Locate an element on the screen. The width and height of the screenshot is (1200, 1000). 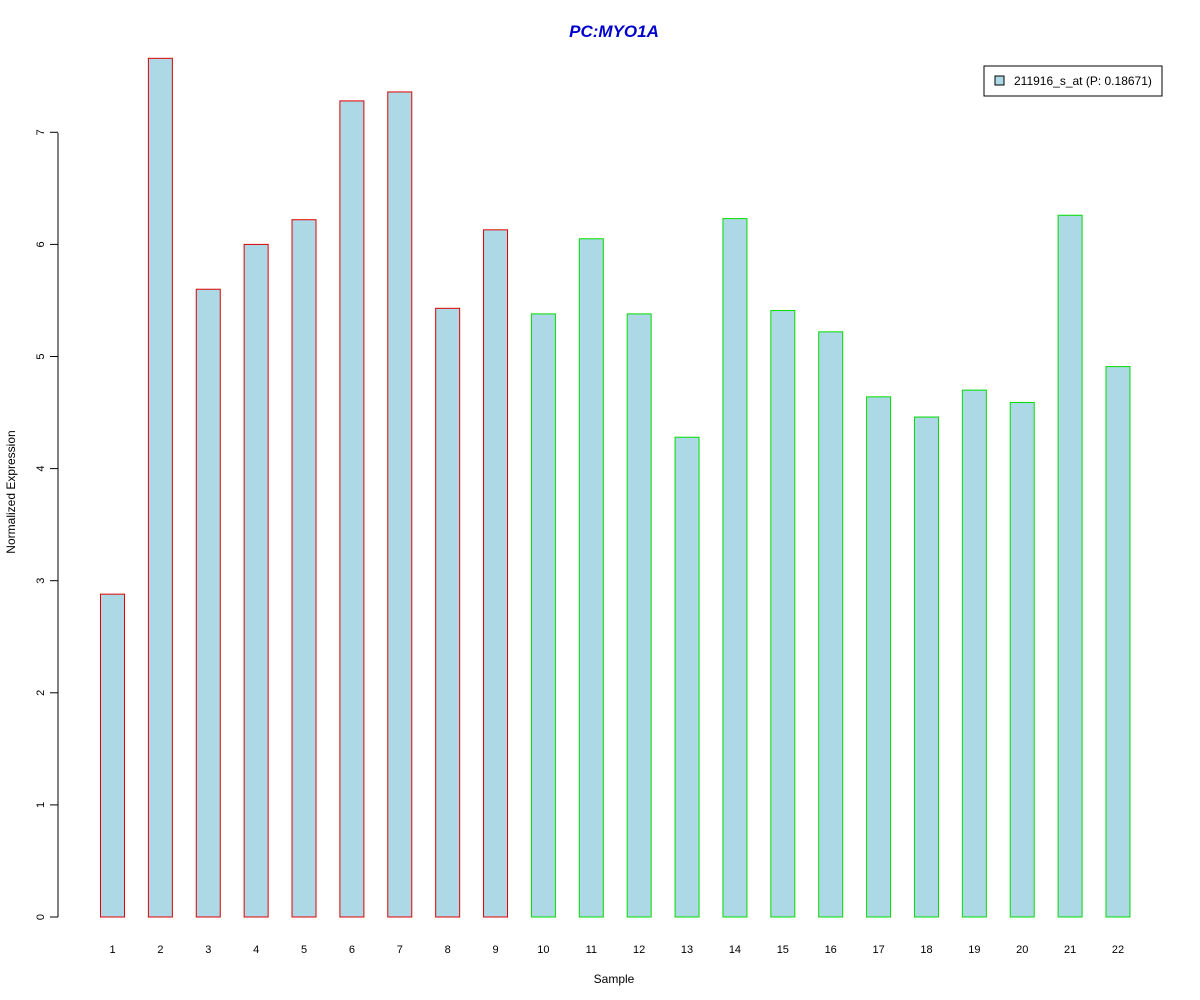
x-tick-label: 15 is located at coordinates (783, 950).